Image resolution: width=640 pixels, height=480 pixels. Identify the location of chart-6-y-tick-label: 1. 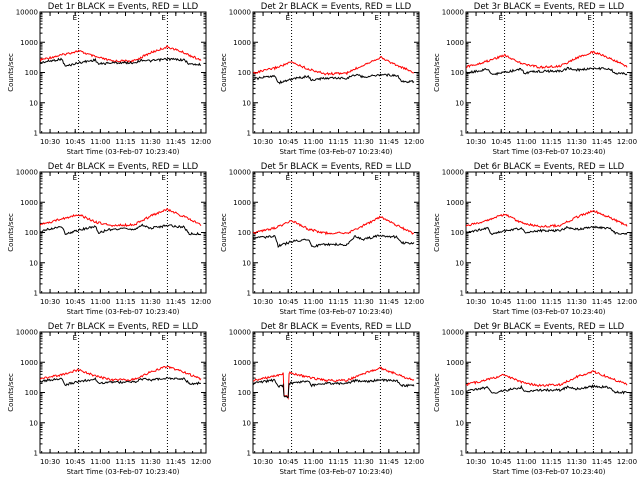
(462, 294).